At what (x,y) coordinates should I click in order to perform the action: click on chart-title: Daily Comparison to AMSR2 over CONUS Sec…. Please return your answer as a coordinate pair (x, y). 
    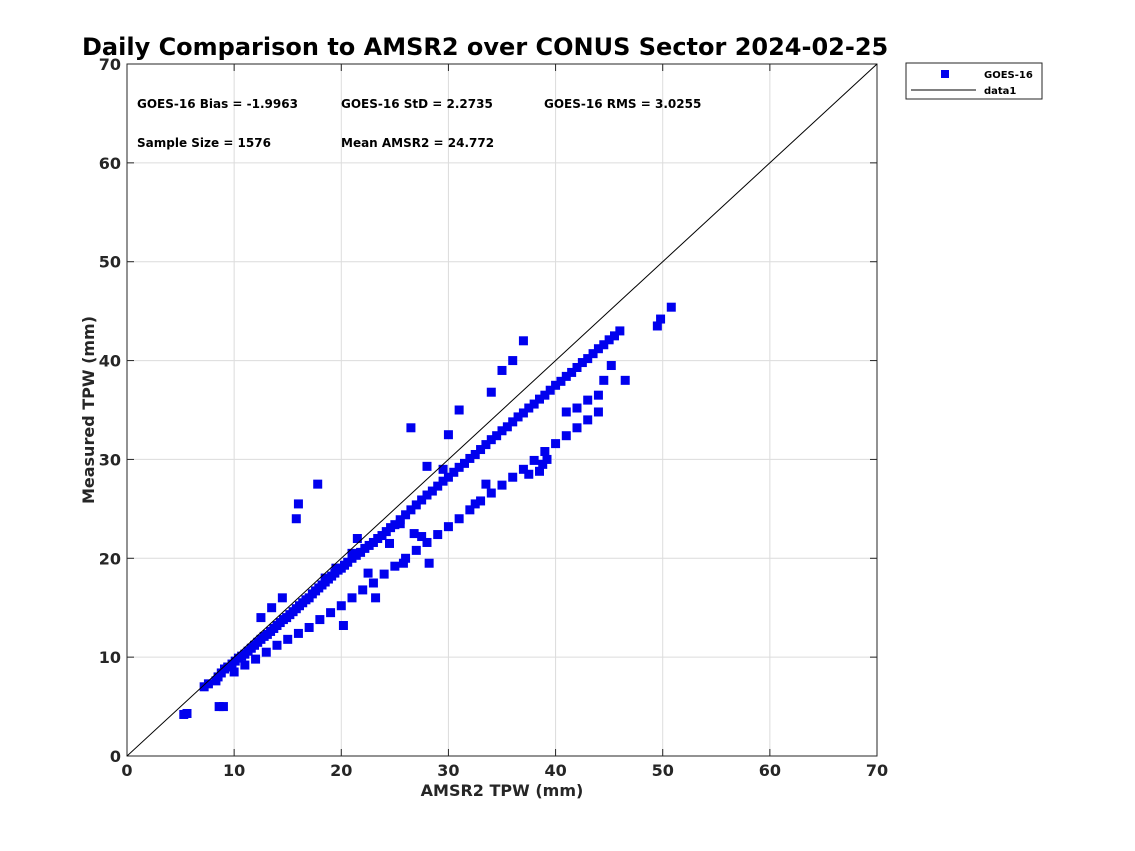
    Looking at the image, I should click on (485, 47).